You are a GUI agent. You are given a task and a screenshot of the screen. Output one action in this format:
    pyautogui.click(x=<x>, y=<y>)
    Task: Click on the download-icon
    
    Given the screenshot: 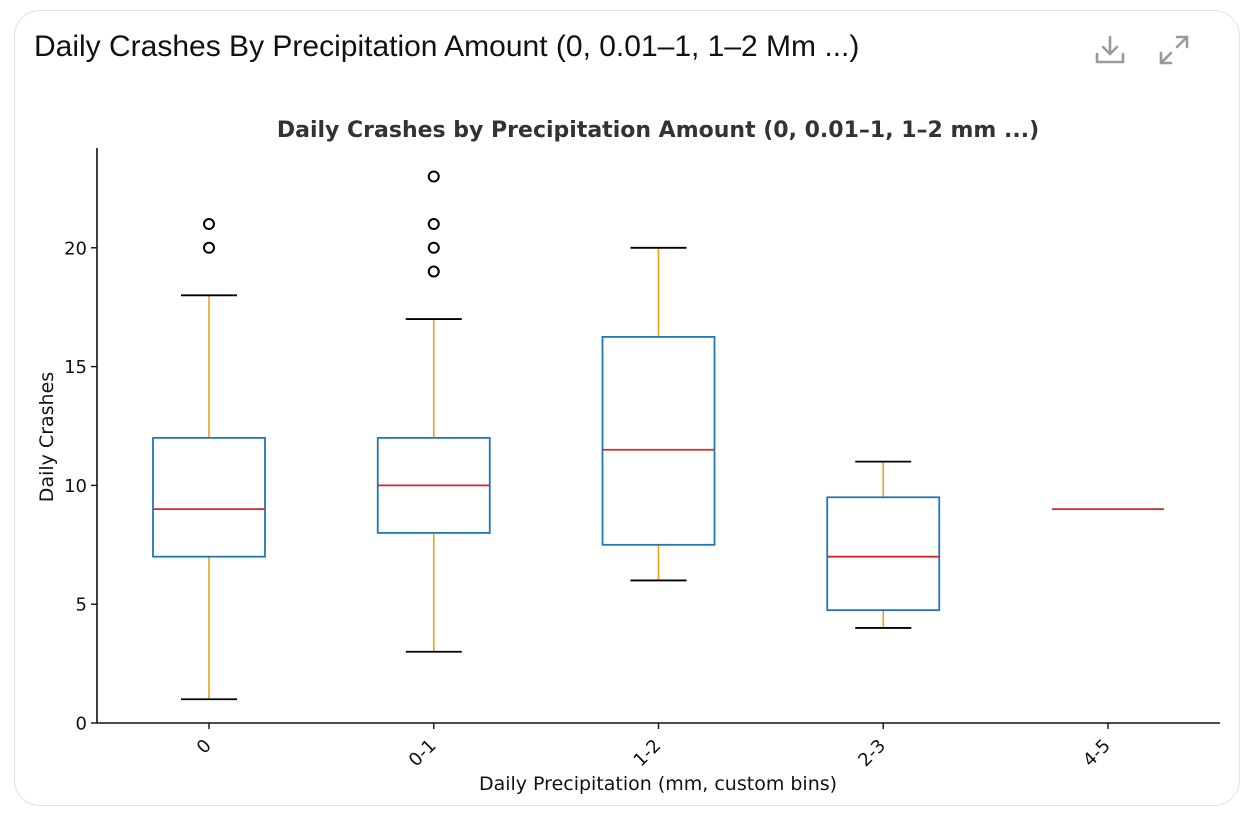 What is the action you would take?
    pyautogui.click(x=1110, y=49)
    